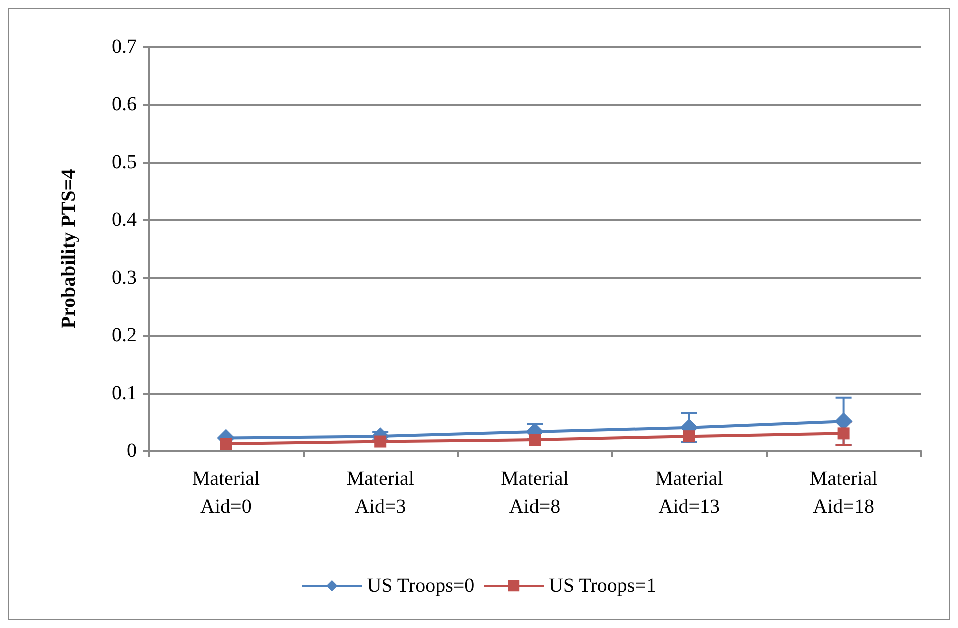 This screenshot has width=958, height=628. What do you see at coordinates (124, 277) in the screenshot?
I see `y-tick-label: 0.3` at bounding box center [124, 277].